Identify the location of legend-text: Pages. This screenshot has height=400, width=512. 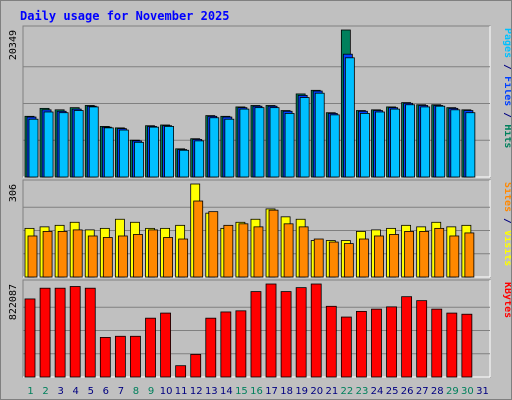
(507, 43).